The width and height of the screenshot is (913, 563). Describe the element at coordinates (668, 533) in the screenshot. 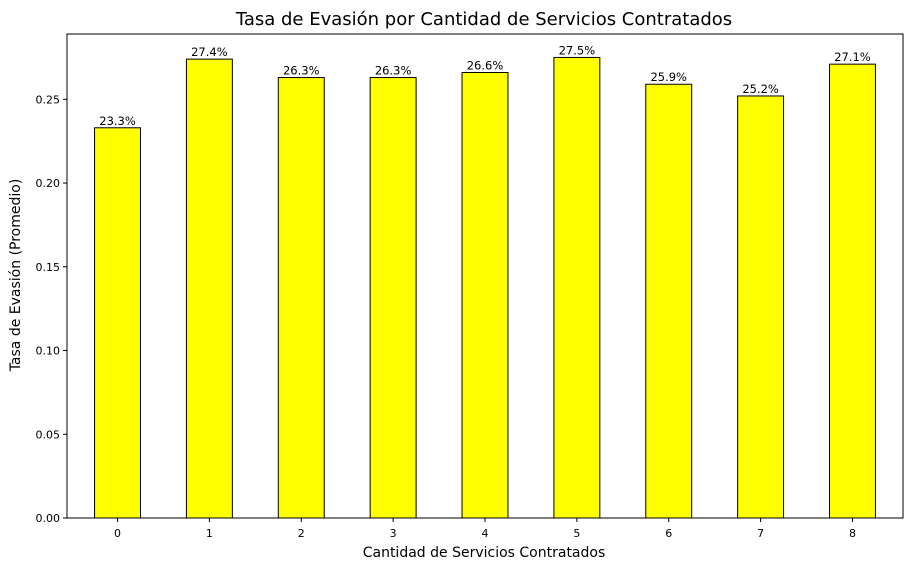

I see `x-tick-label: 6` at that location.